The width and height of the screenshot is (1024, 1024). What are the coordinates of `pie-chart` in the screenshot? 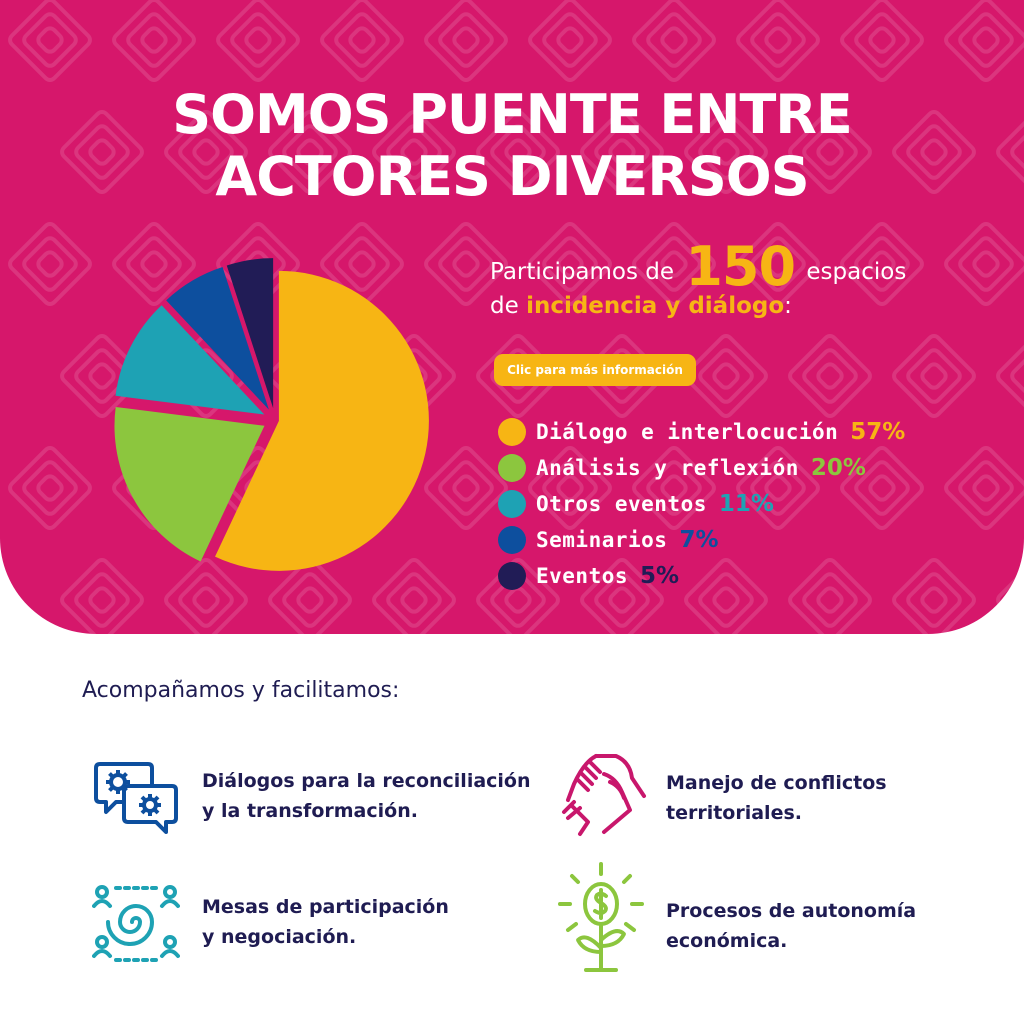 It's located at (271, 414).